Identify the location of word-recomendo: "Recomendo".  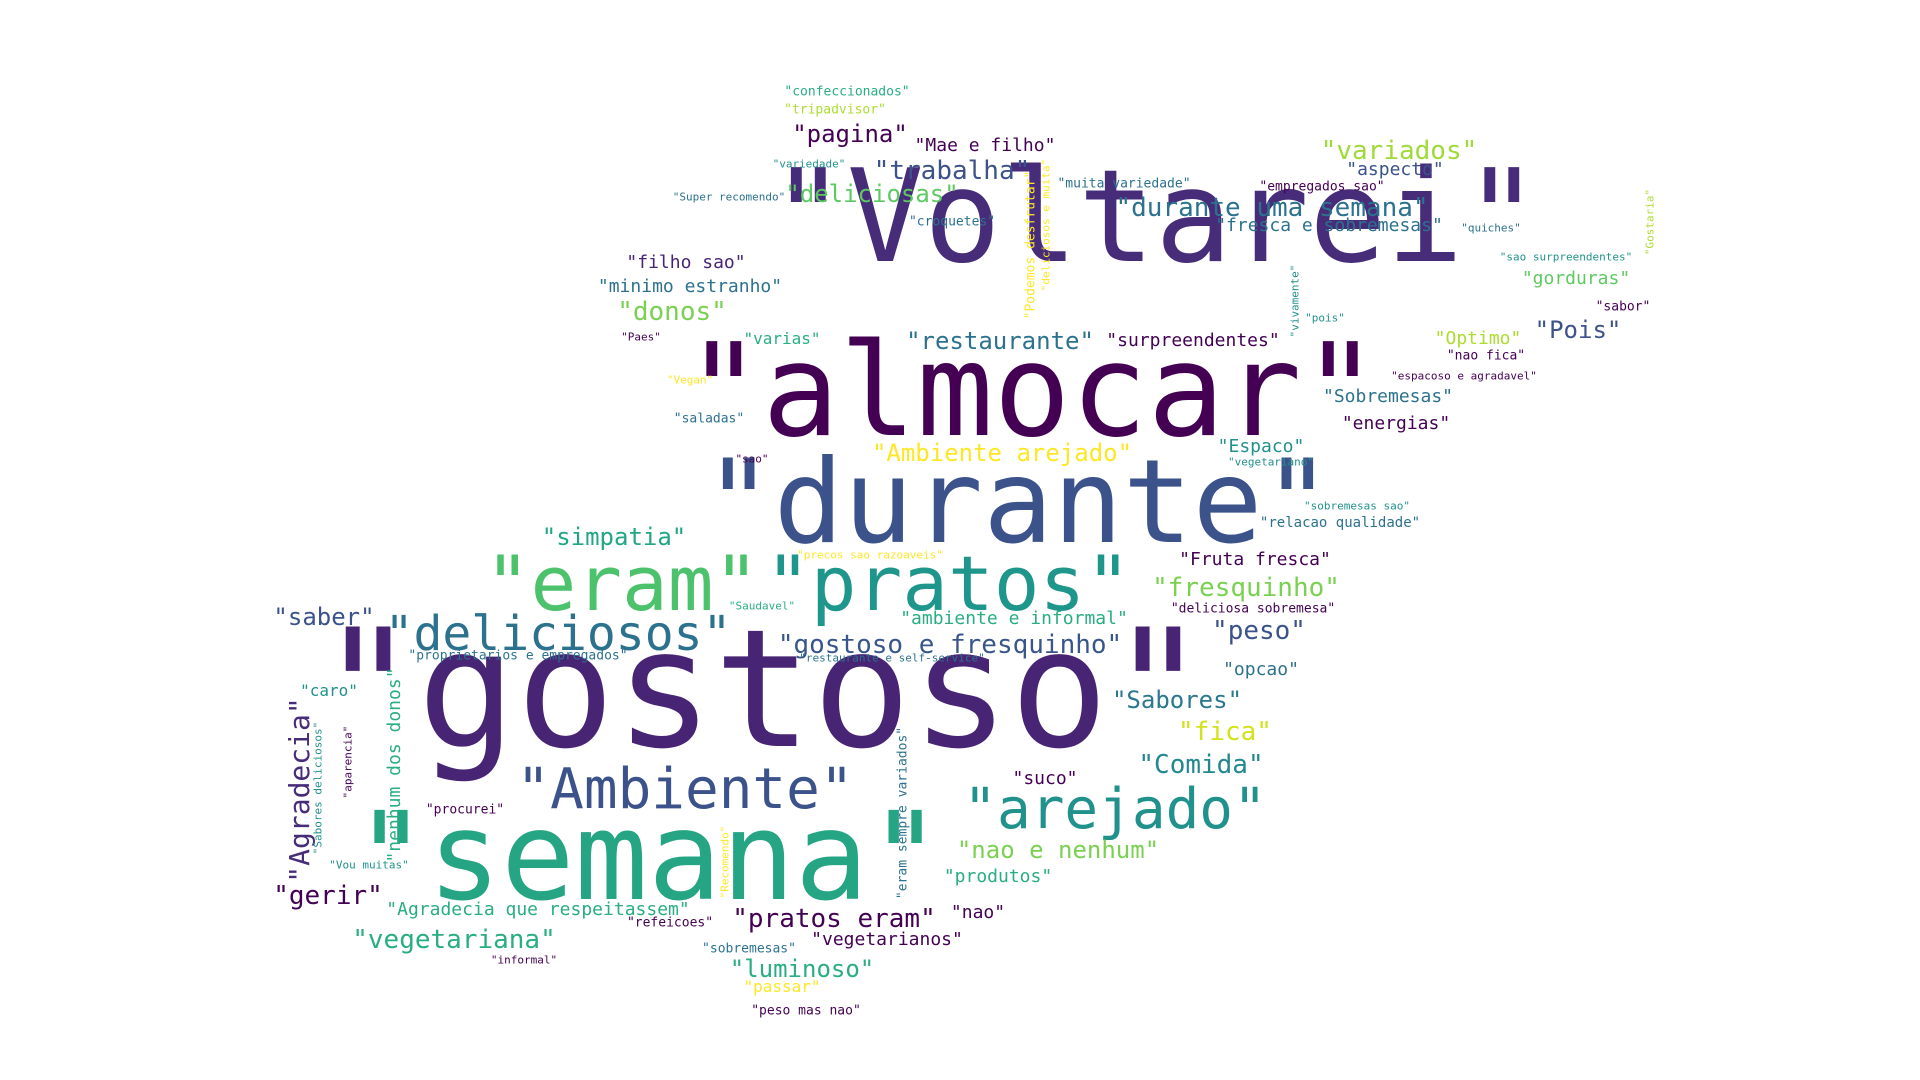
(725, 862).